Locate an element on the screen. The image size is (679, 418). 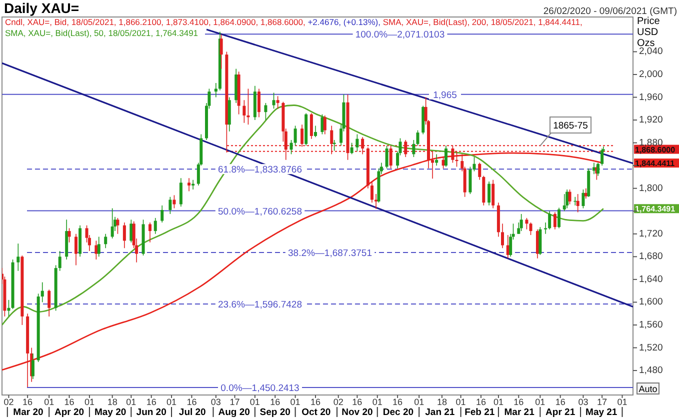
chart-title: Daily XAU= is located at coordinates (42, 8).